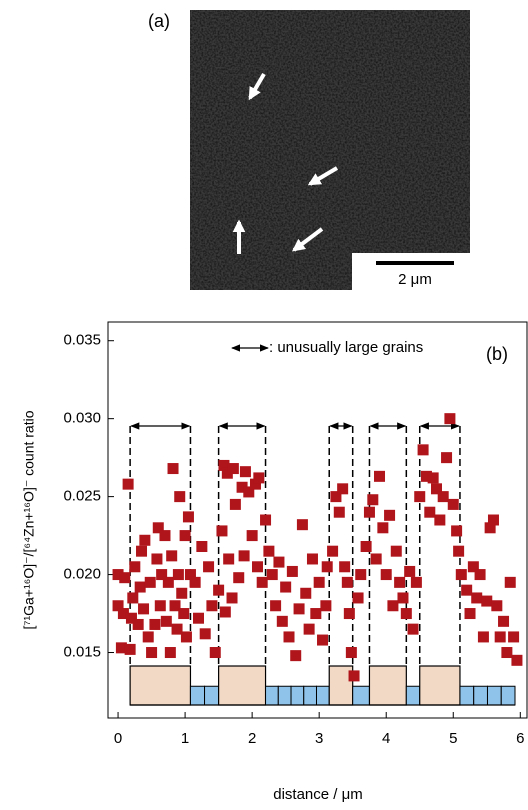  What do you see at coordinates (185, 738) in the screenshot?
I see `x-tick-label: 1` at bounding box center [185, 738].